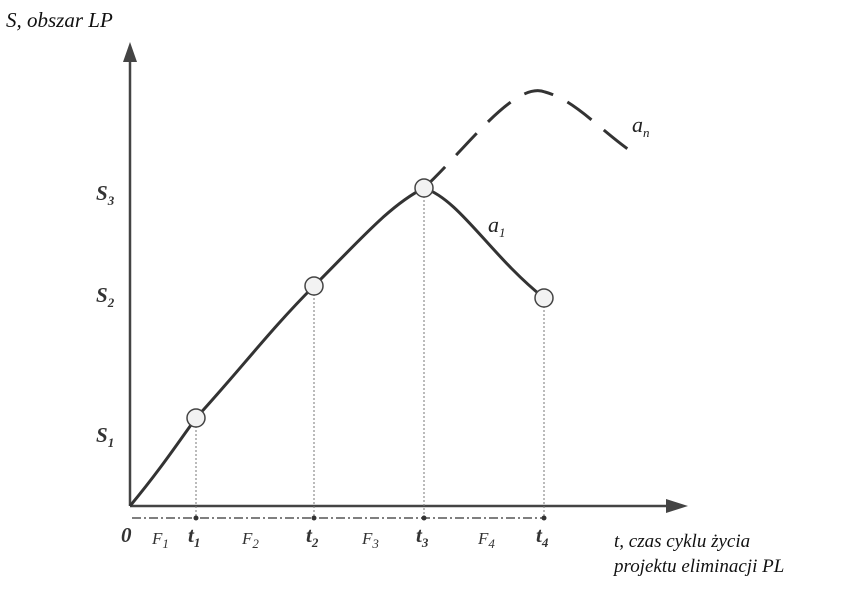 The image size is (862, 589). What do you see at coordinates (641, 126) in the screenshot?
I see `label-an: an` at bounding box center [641, 126].